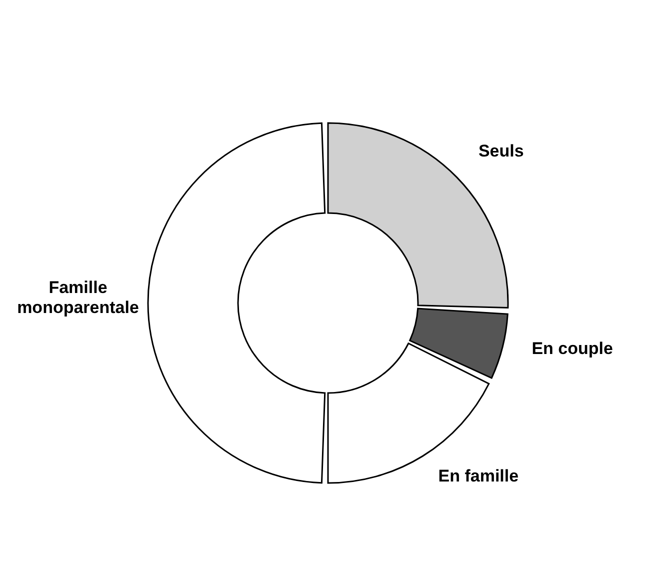 This screenshot has width=651, height=573. Describe the element at coordinates (478, 476) in the screenshot. I see `slice-label: En famille` at that location.